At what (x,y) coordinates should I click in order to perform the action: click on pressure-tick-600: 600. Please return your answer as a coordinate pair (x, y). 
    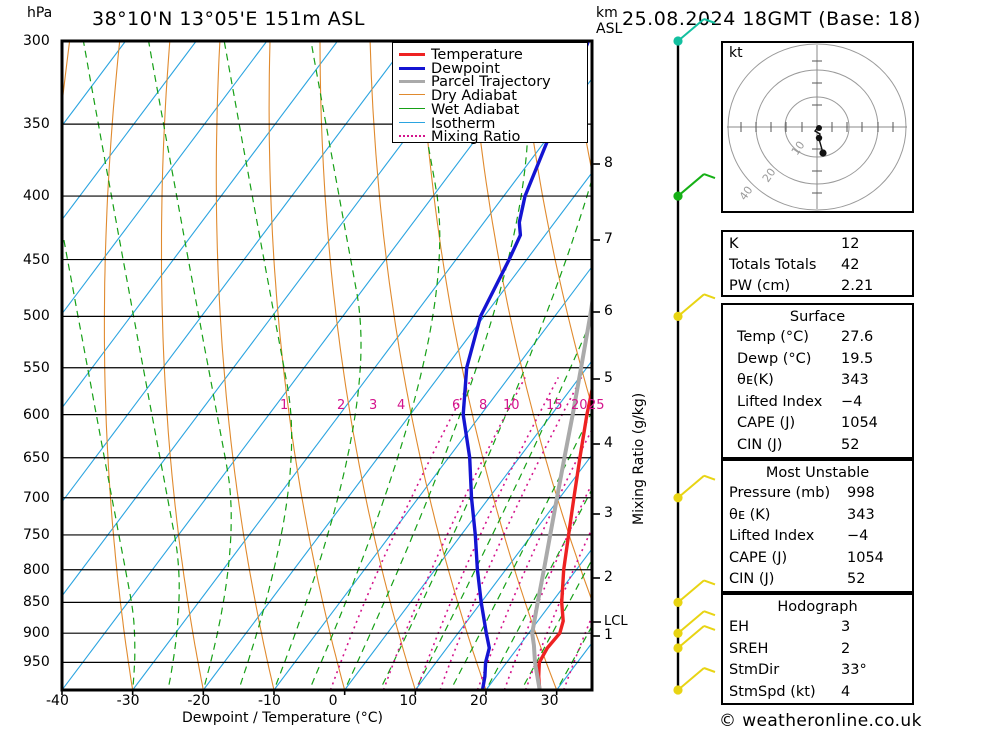
    Looking at the image, I should click on (36, 414).